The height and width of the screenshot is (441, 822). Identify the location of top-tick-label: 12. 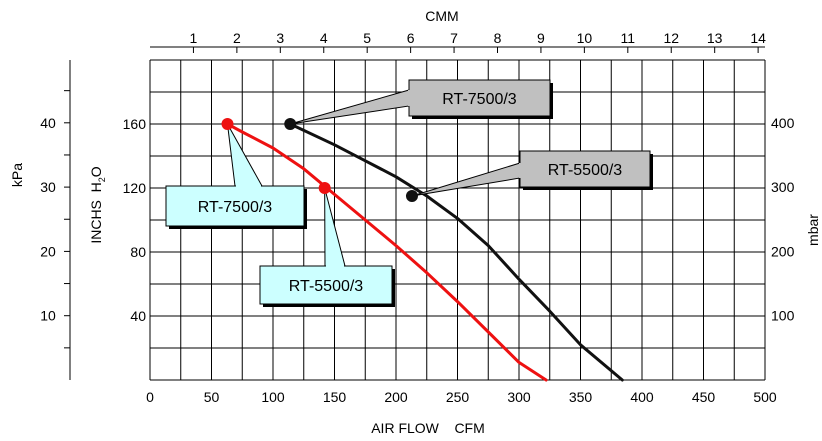
(671, 38).